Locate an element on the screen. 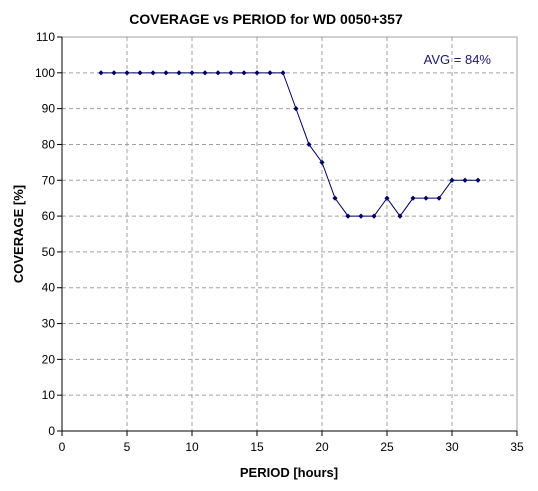  y-axis-ticks: 0 10 20 30 40 50 60 70 80 90 100 110 is located at coordinates (48, 234).